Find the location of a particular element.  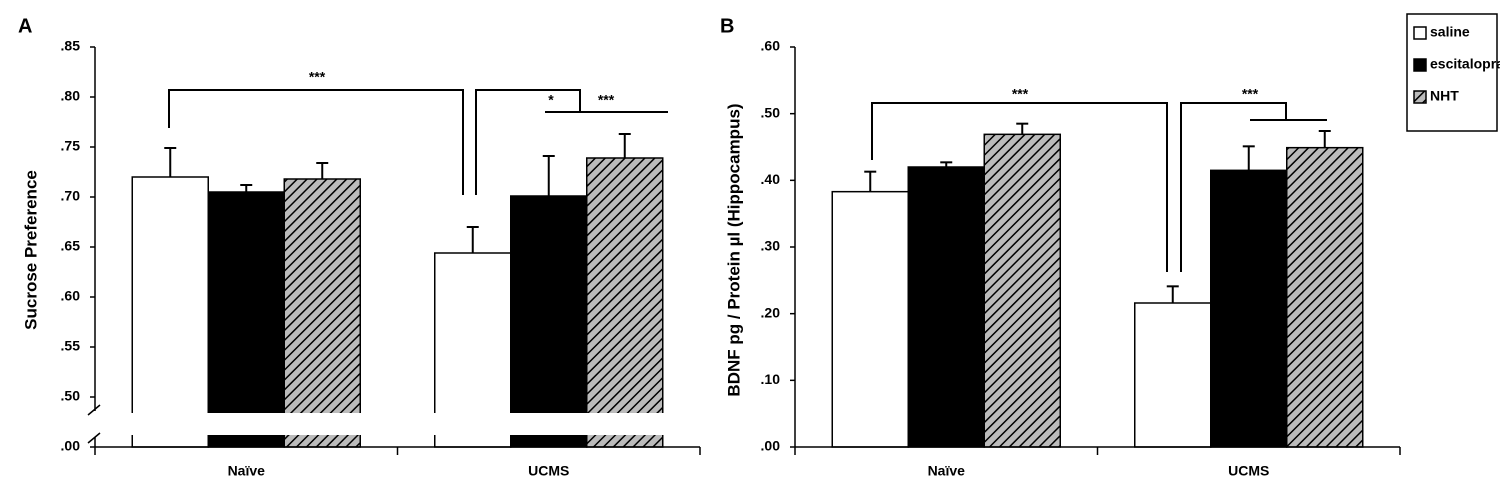

y-tick-label: .40 is located at coordinates (771, 179).